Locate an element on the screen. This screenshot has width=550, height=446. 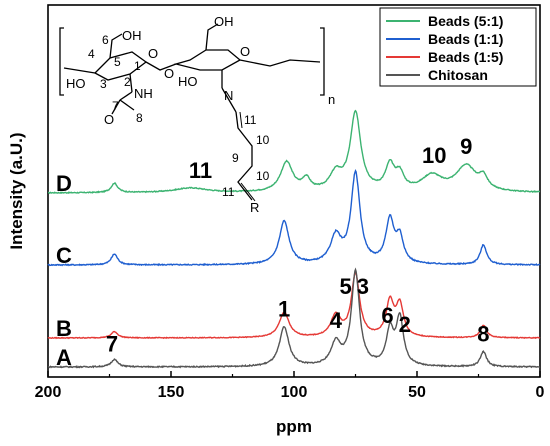
peak-label: 10 is located at coordinates (434, 155).